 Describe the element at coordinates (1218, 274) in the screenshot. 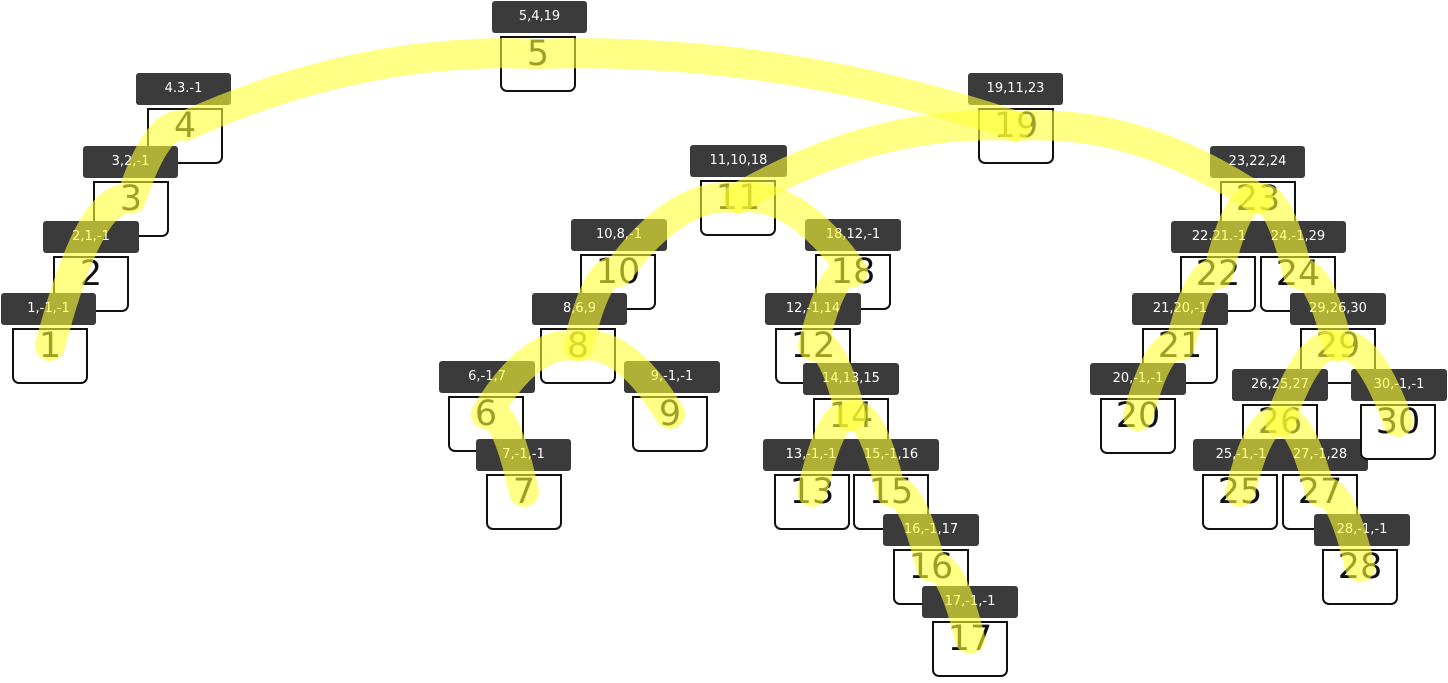

I see `node-number: 22` at that location.